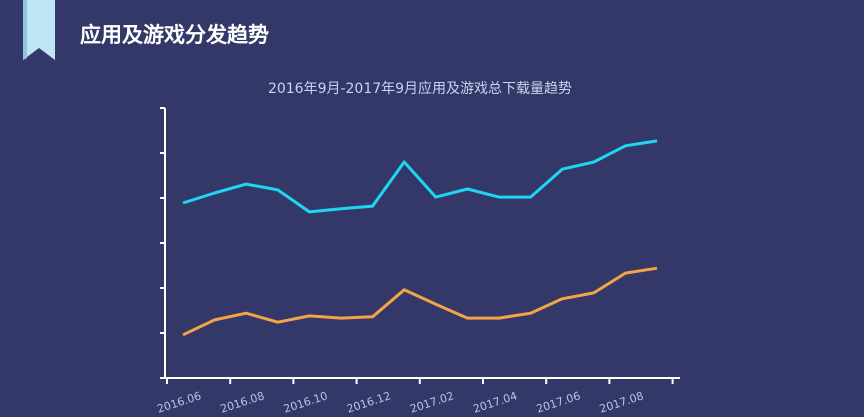 Image resolution: width=864 pixels, height=417 pixels. Describe the element at coordinates (420, 88) in the screenshot. I see `chart-title: 2016年9月-2017年9月应用及游戏总下载量趋势` at that location.